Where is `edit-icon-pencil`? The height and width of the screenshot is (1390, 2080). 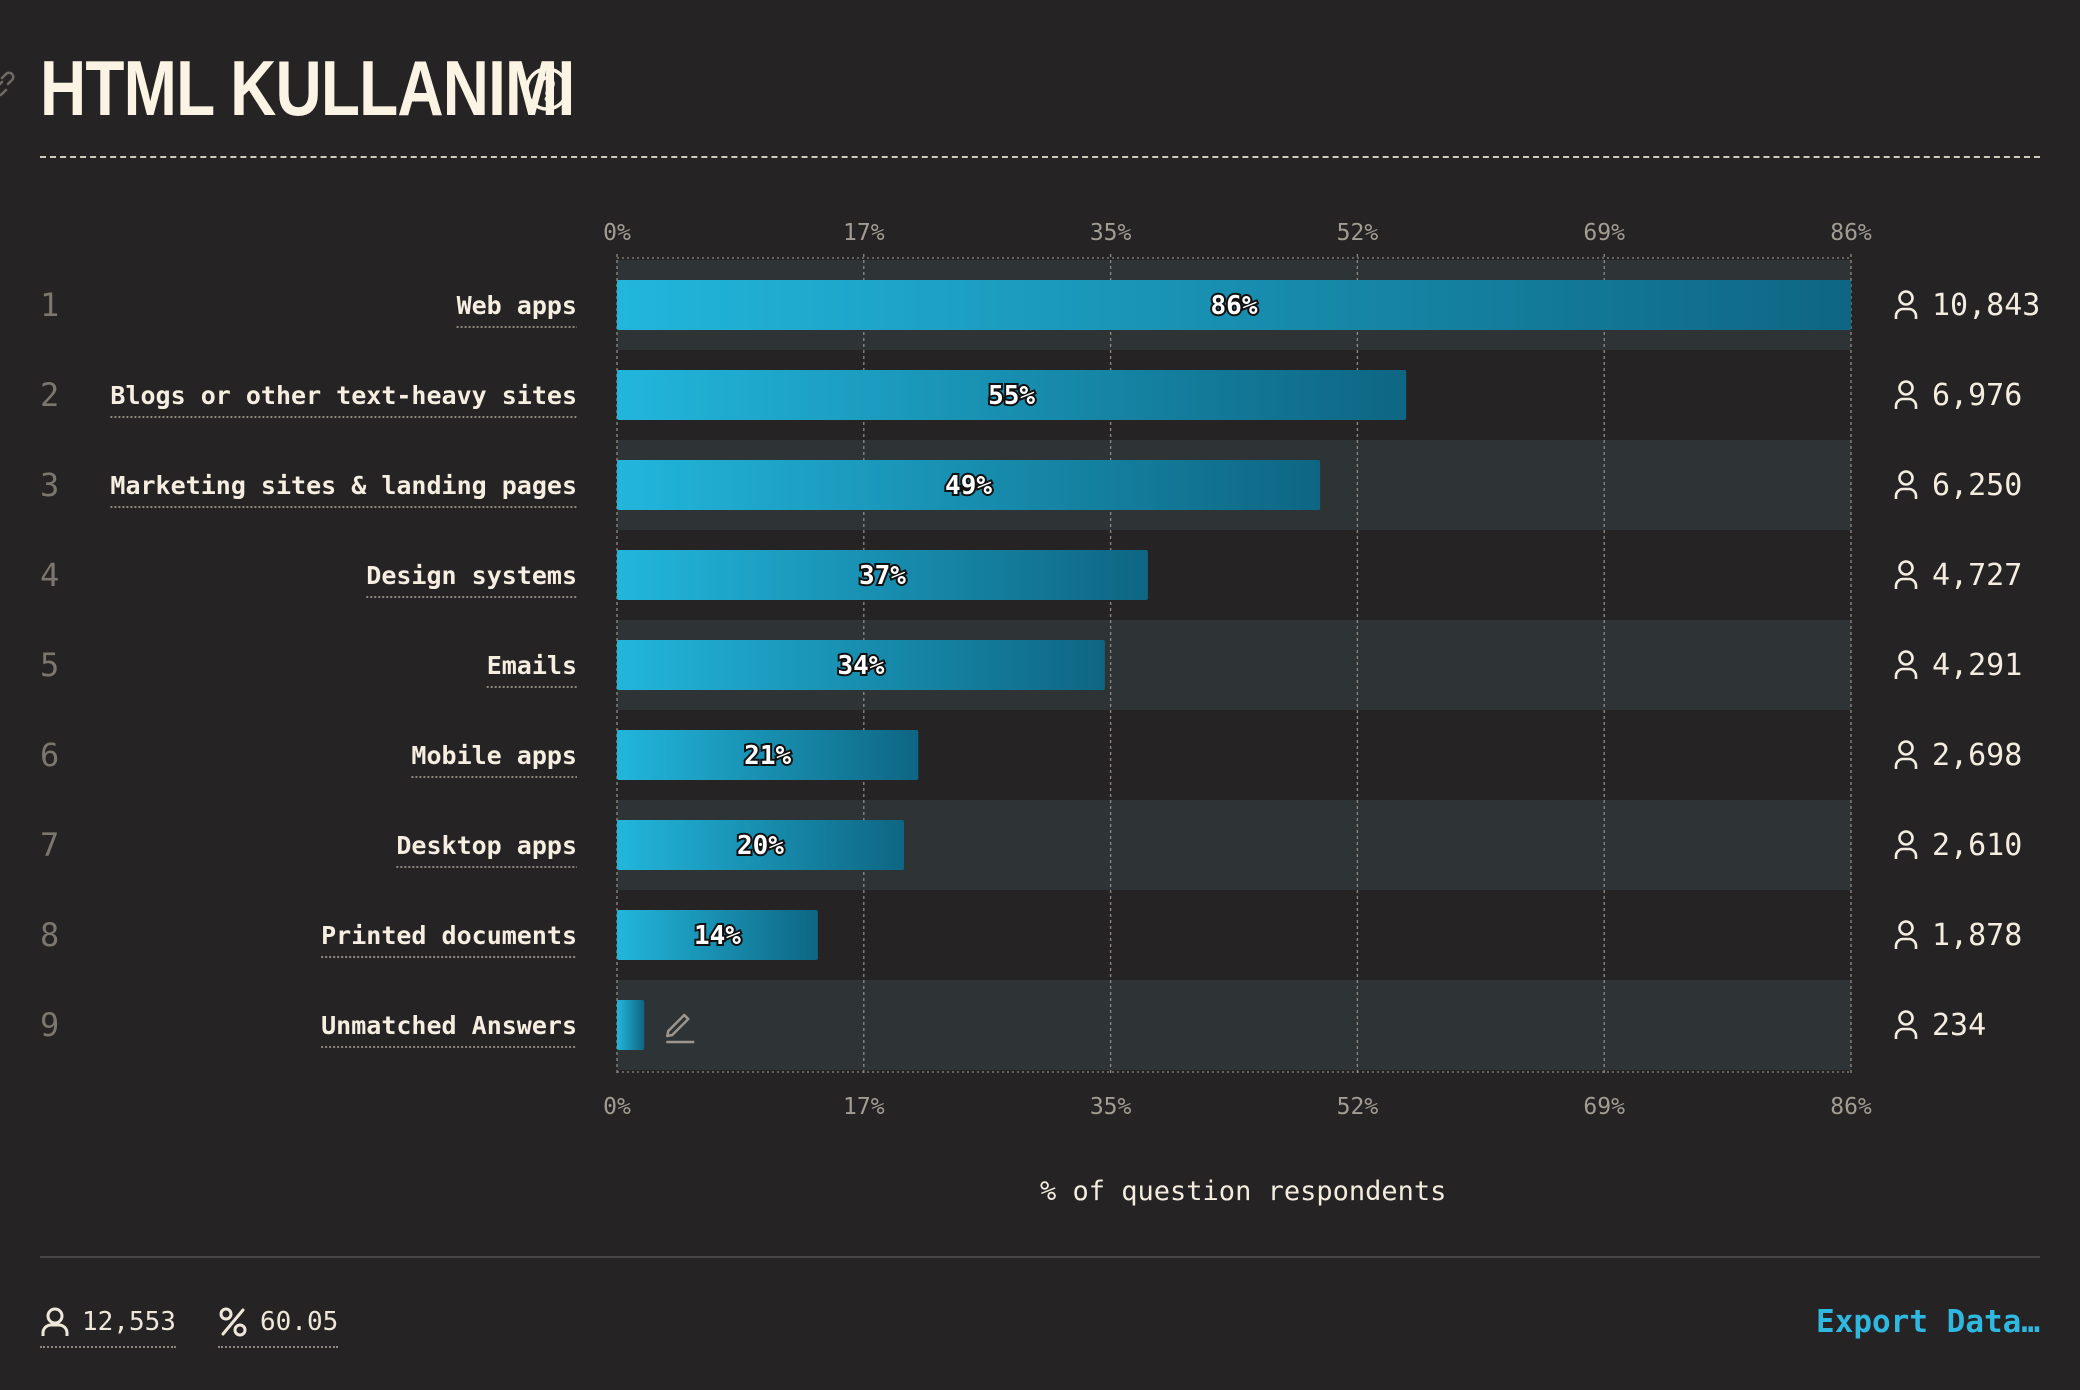
edit-icon-pencil is located at coordinates (678, 1025).